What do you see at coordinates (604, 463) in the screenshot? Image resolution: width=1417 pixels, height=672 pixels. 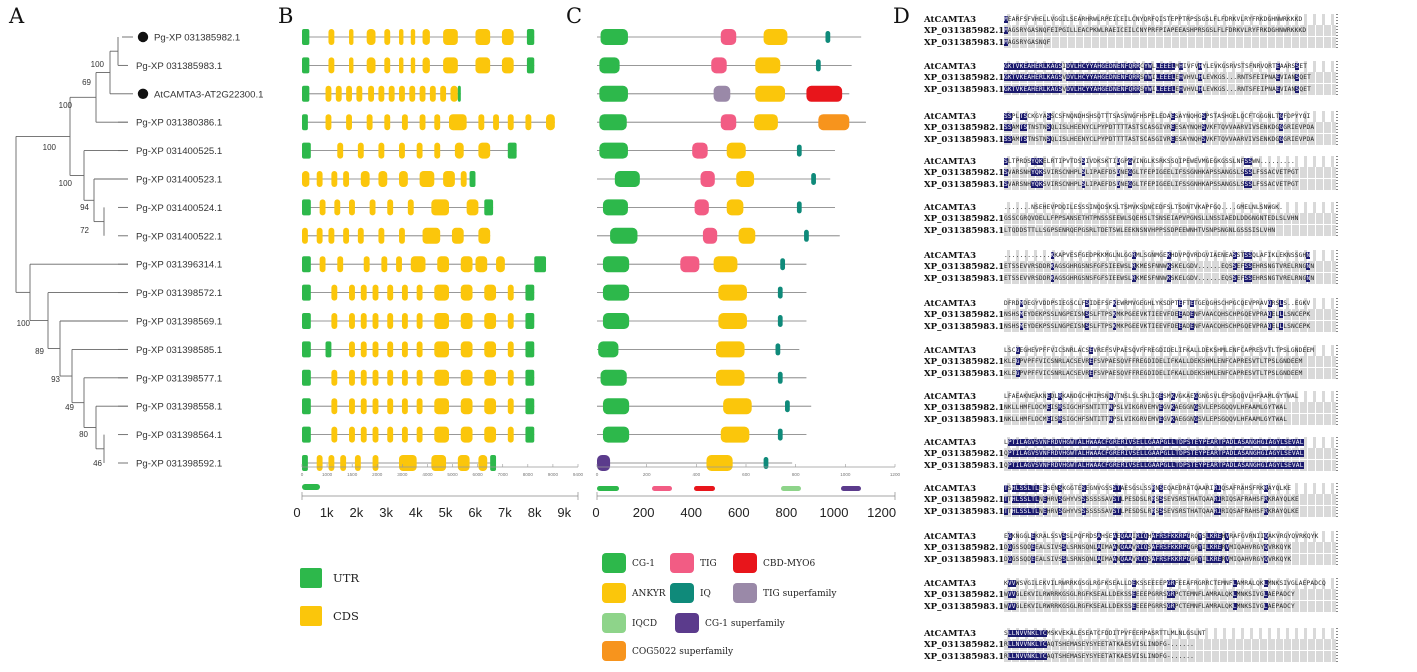 I see `domain-cg-1-superfamily` at bounding box center [604, 463].